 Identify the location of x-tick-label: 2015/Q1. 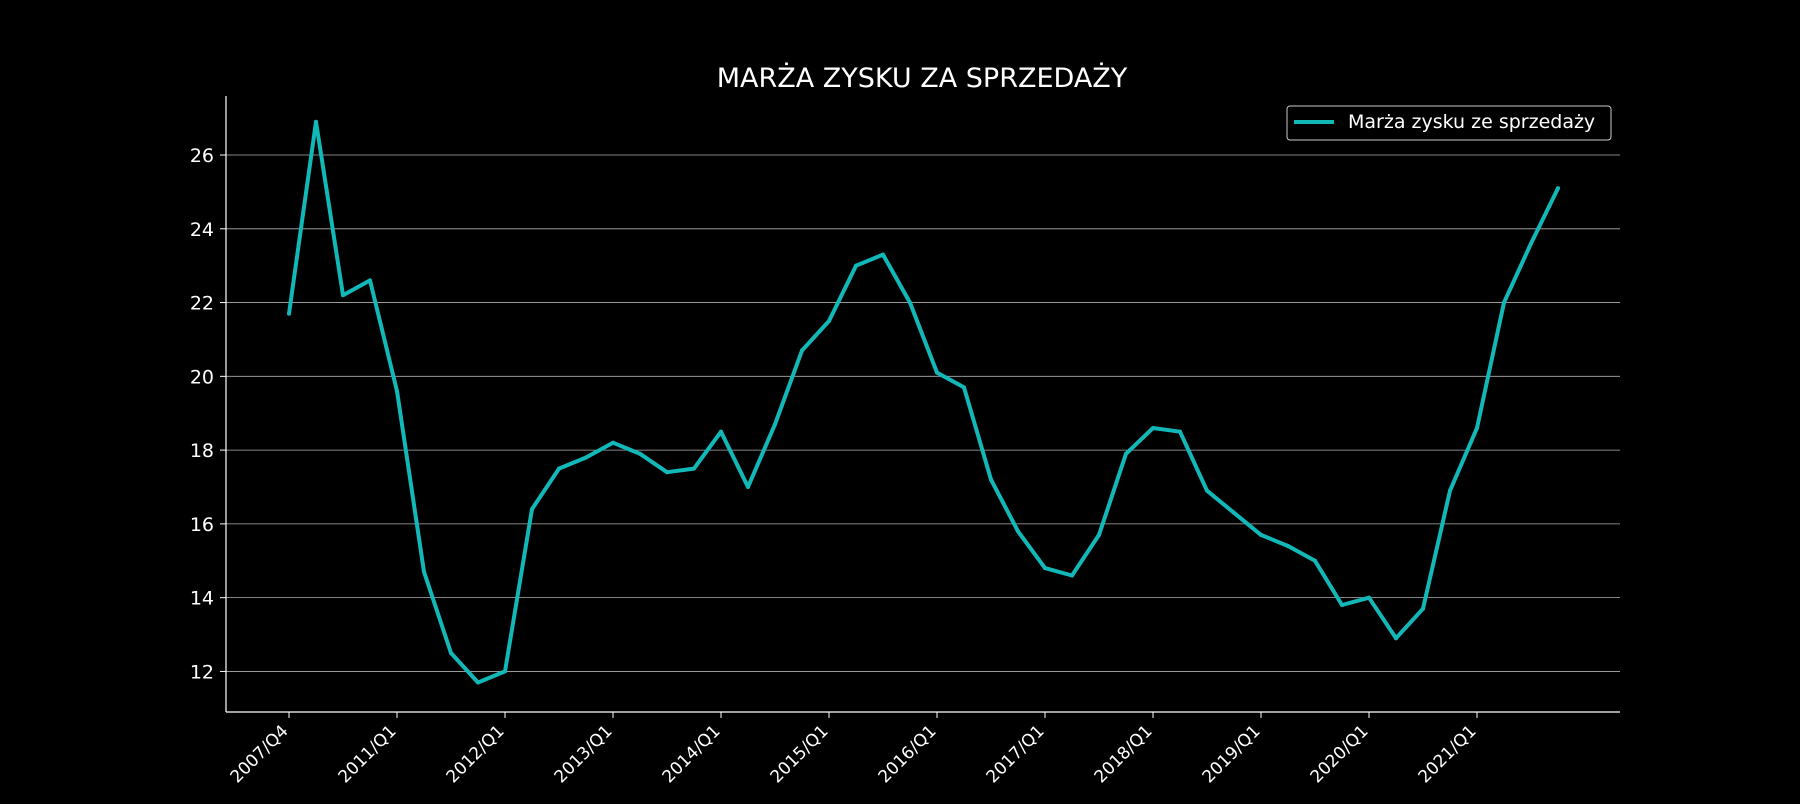
(800, 754).